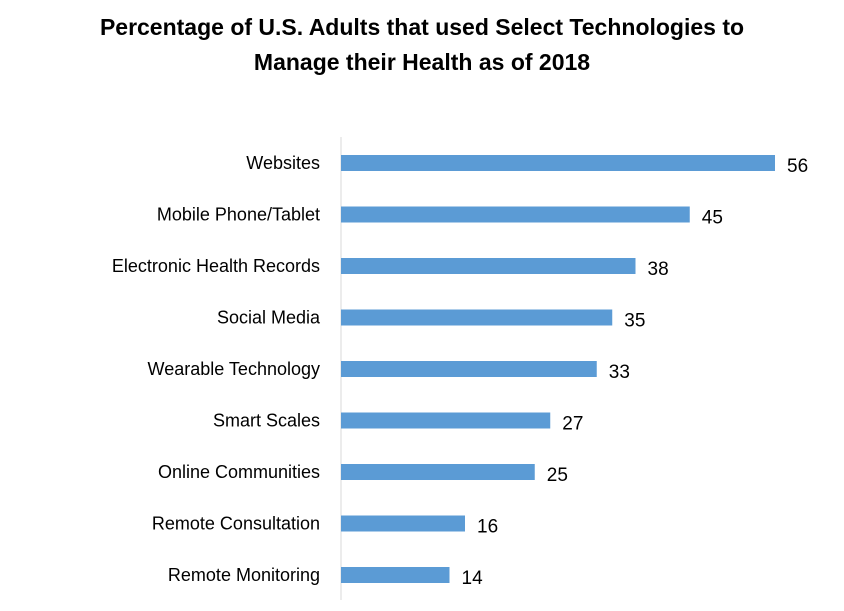 The width and height of the screenshot is (844, 611). Describe the element at coordinates (238, 215) in the screenshot. I see `category-label: Mobile Phone/Tablet` at that location.